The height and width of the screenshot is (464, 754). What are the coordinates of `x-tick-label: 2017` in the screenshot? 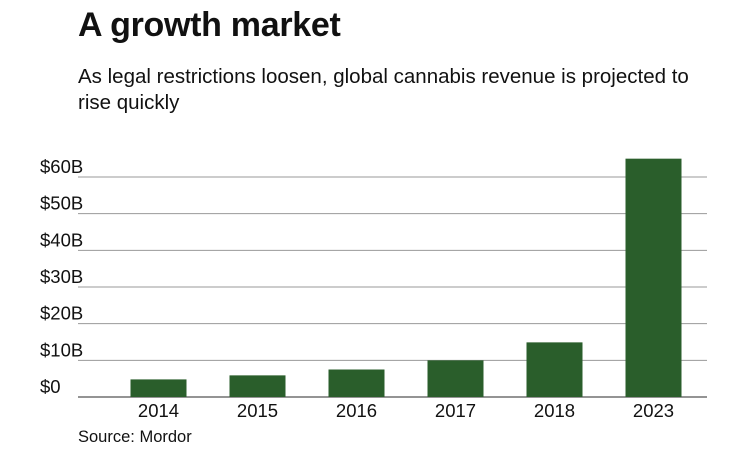 It's located at (455, 410).